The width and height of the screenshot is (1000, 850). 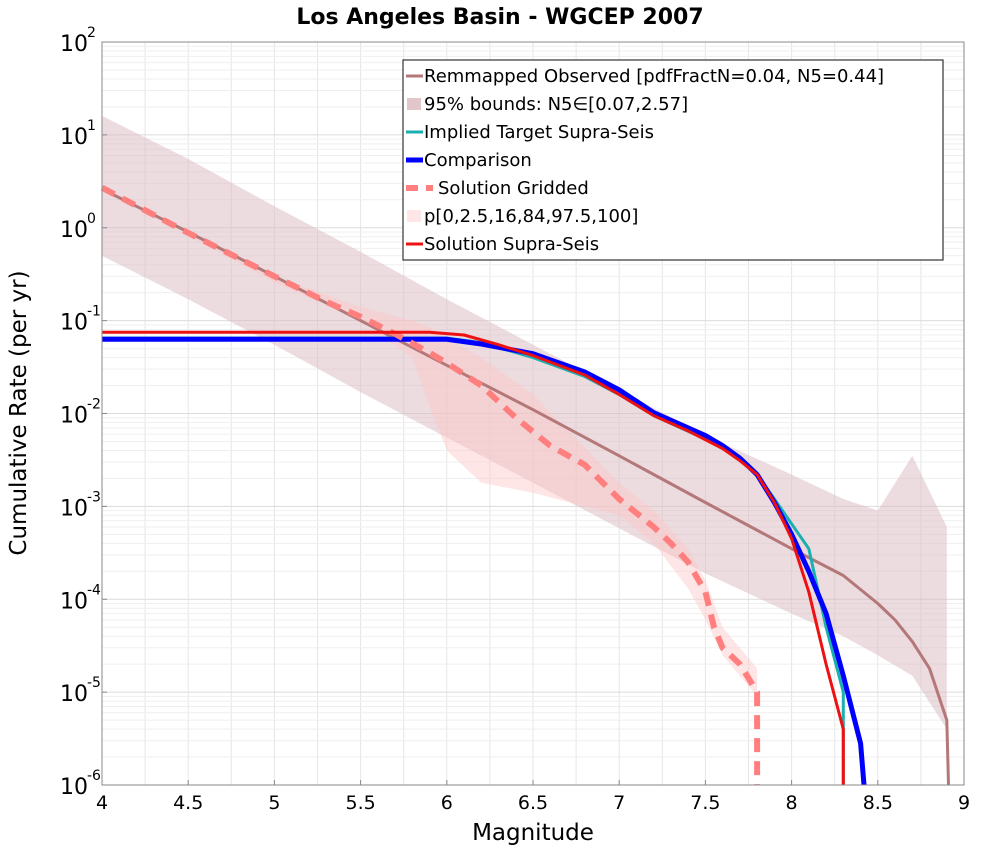 I want to click on y-tick-label: 10 2, so click(x=78, y=41).